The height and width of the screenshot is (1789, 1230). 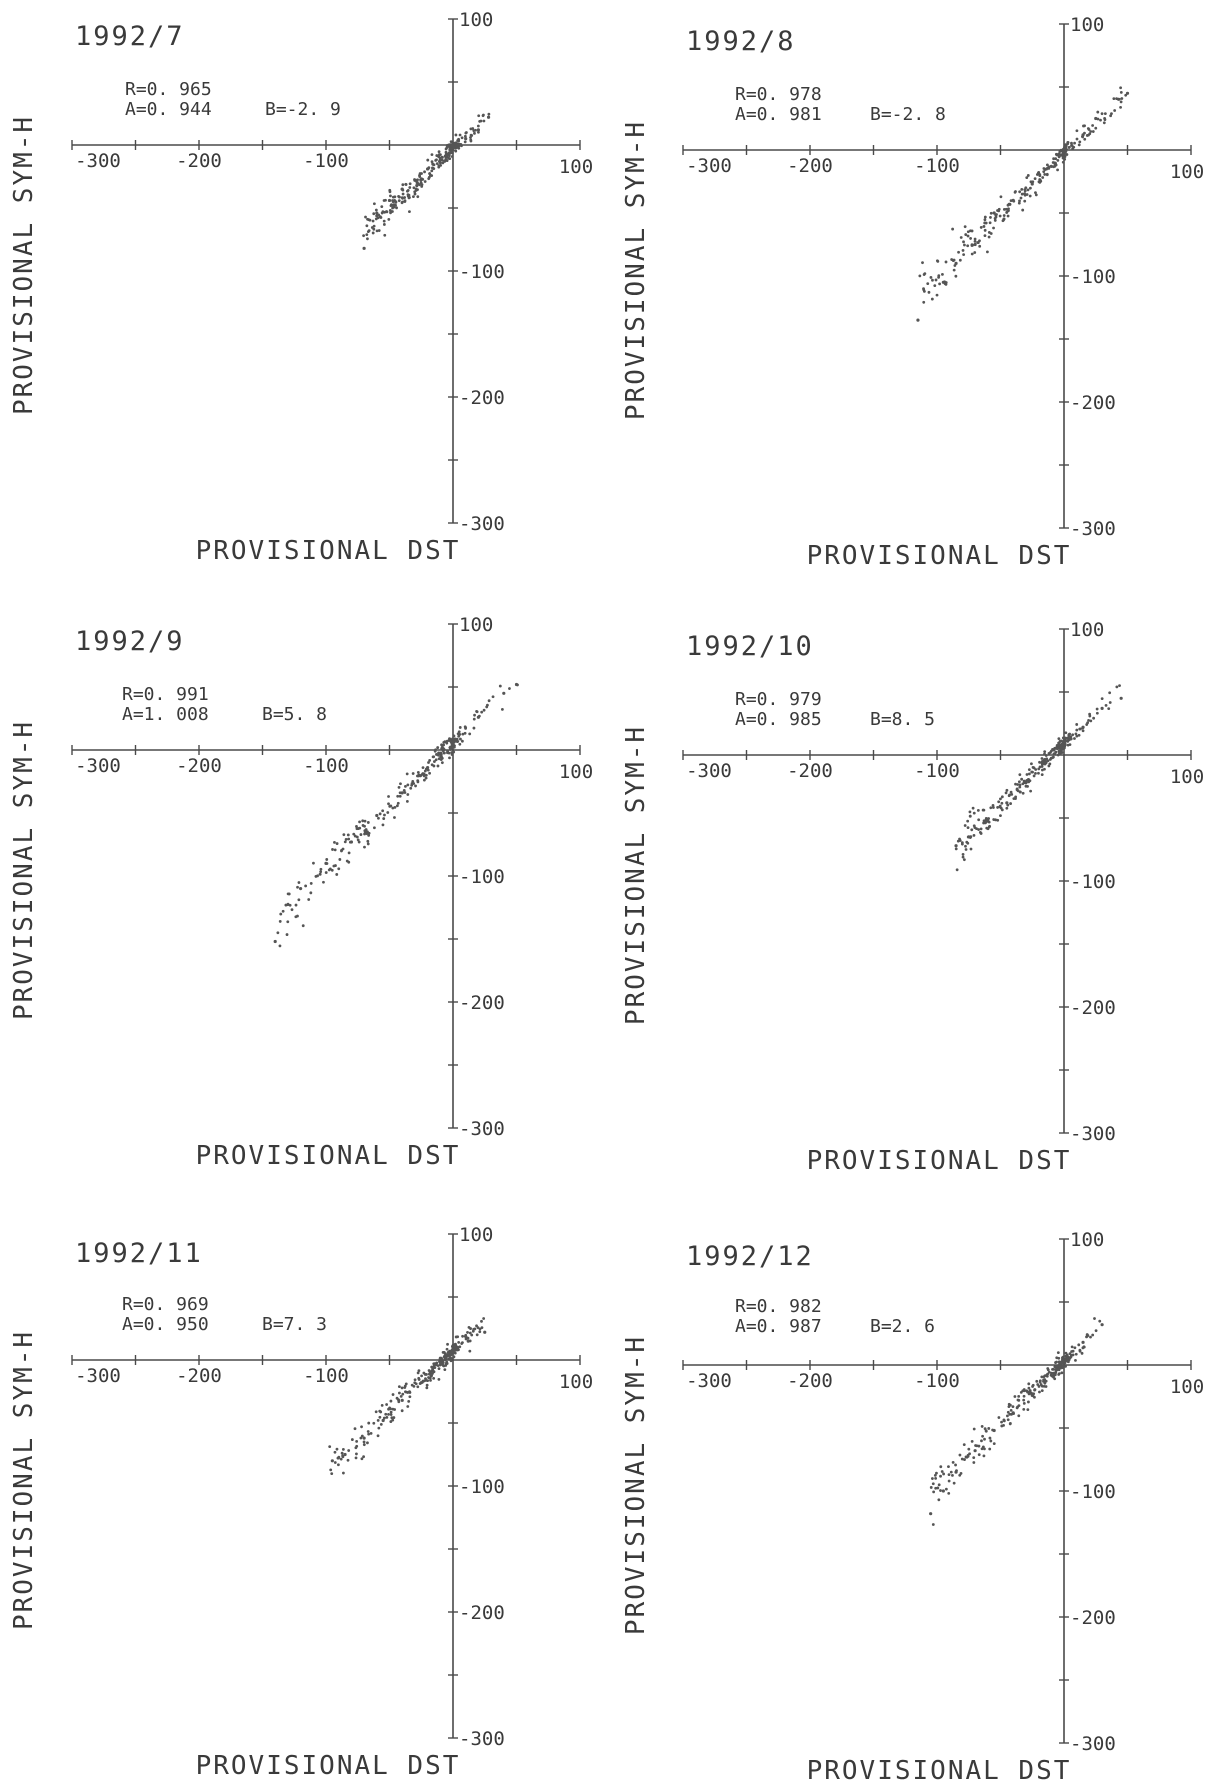 I want to click on y-tick-label: -300, so click(x=1093, y=529).